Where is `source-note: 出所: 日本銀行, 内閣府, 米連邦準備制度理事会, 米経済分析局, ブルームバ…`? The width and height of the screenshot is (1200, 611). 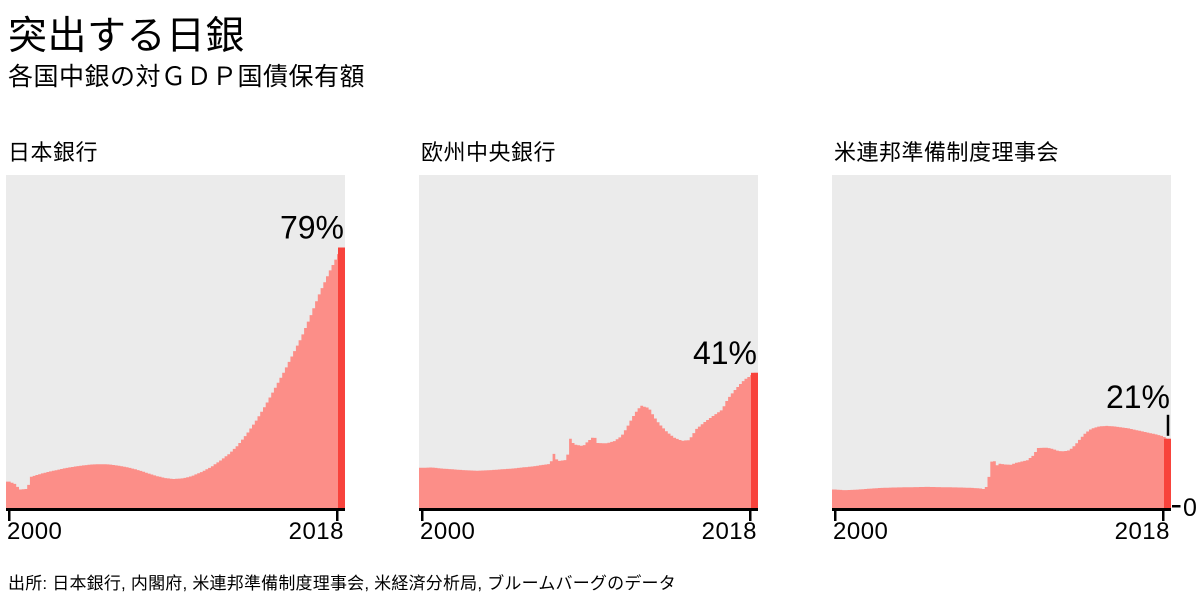 source-note: 出所: 日本銀行, 内閣府, 米連邦準備制度理事会, 米経済分析局, ブルームバ… is located at coordinates (342, 583).